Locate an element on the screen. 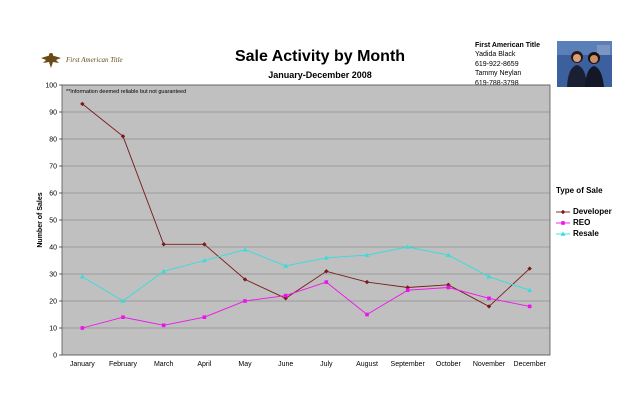  legend-label-reo: REO is located at coordinates (582, 222).